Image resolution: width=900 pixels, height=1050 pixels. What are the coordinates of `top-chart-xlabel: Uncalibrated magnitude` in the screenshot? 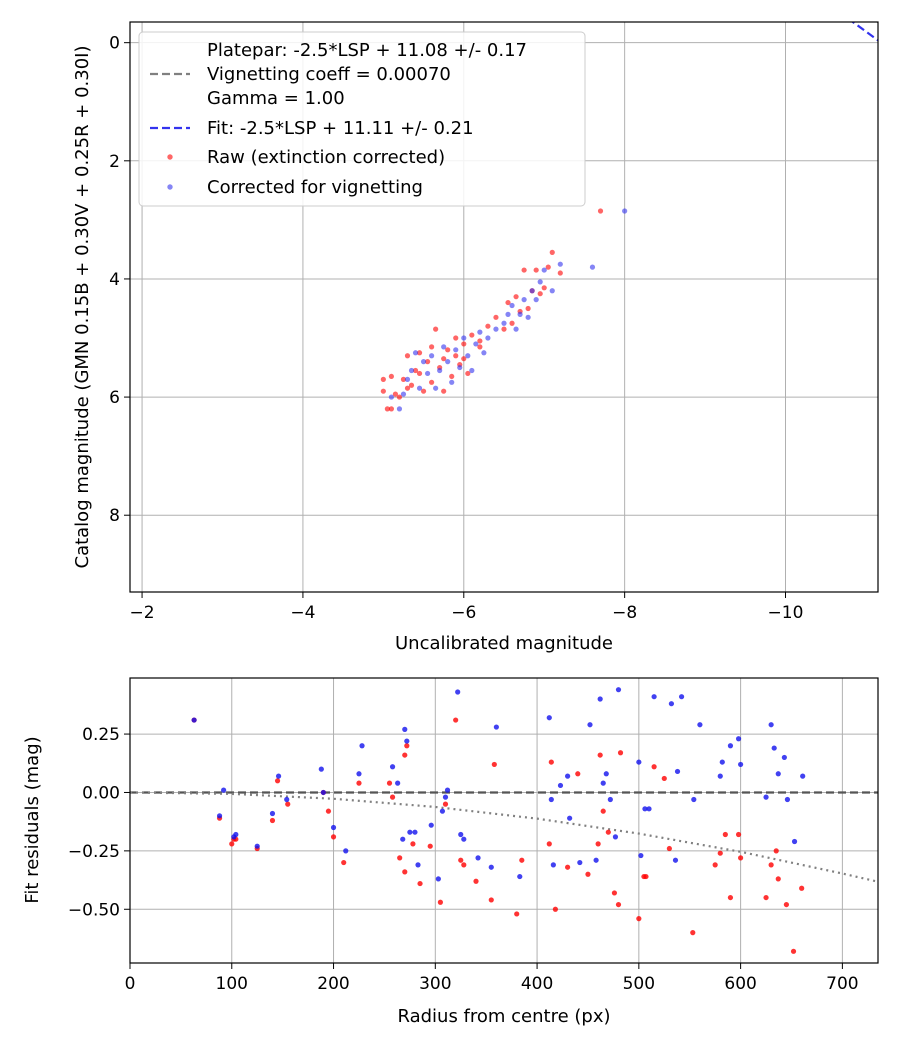 It's located at (504, 643).